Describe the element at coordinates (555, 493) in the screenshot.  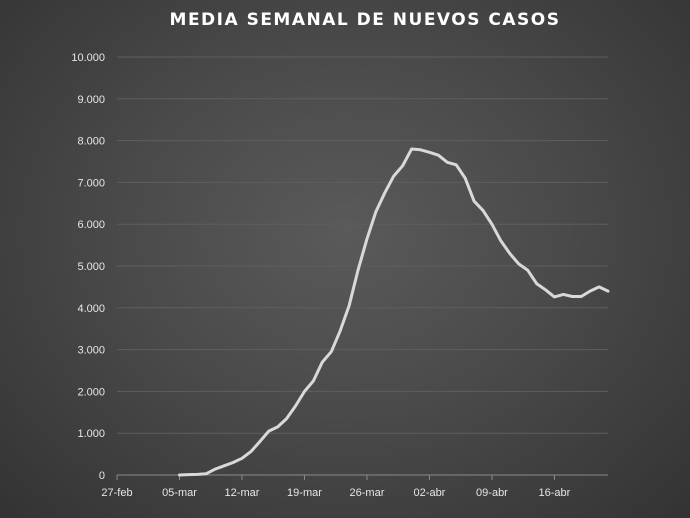
I see `x-tick-label: 16-abr` at that location.